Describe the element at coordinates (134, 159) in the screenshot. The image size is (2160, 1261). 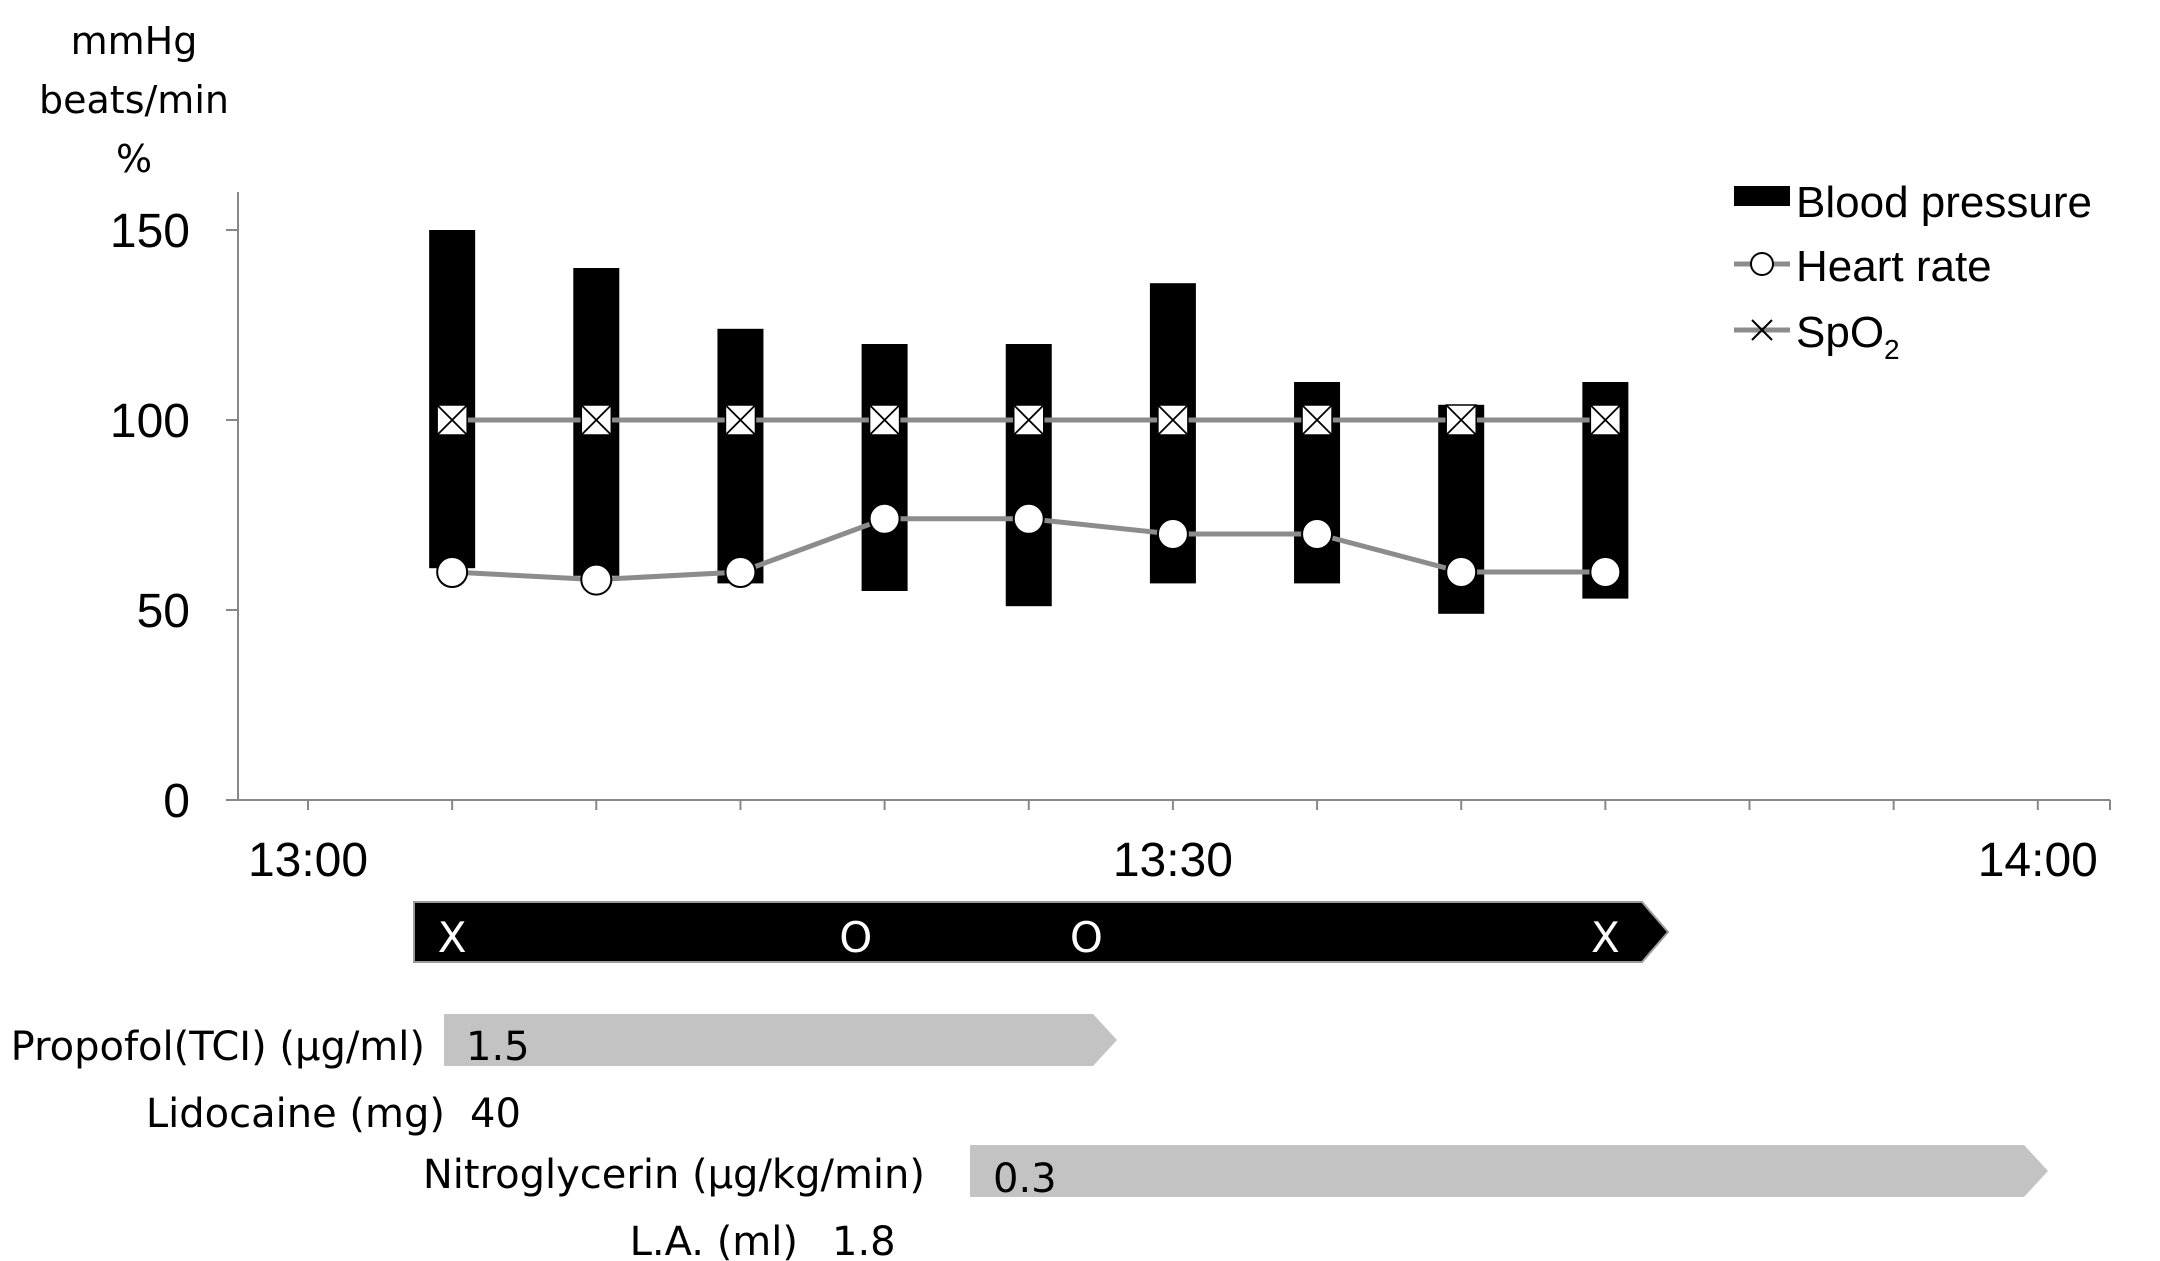
I see `ylabel-line-3: %` at that location.